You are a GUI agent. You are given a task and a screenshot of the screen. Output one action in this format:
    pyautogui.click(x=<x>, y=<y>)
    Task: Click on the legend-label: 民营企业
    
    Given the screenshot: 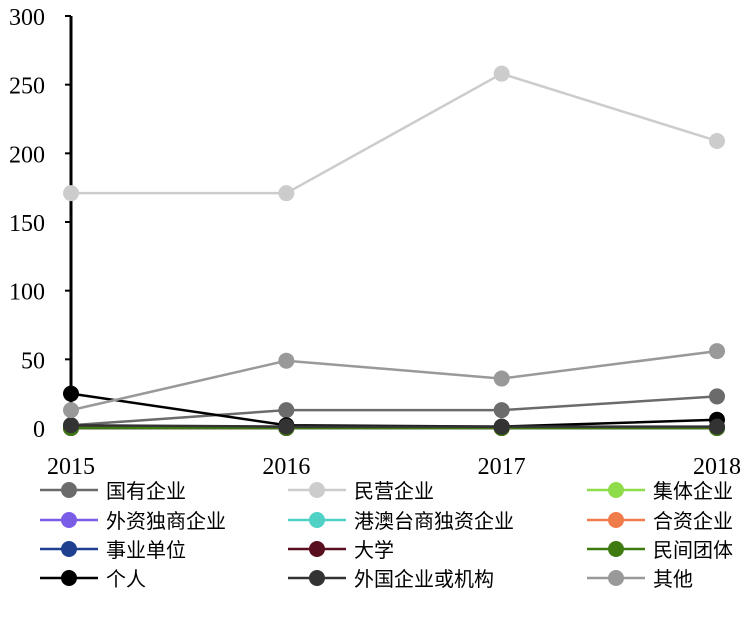 What is the action you would take?
    pyautogui.click(x=394, y=491)
    